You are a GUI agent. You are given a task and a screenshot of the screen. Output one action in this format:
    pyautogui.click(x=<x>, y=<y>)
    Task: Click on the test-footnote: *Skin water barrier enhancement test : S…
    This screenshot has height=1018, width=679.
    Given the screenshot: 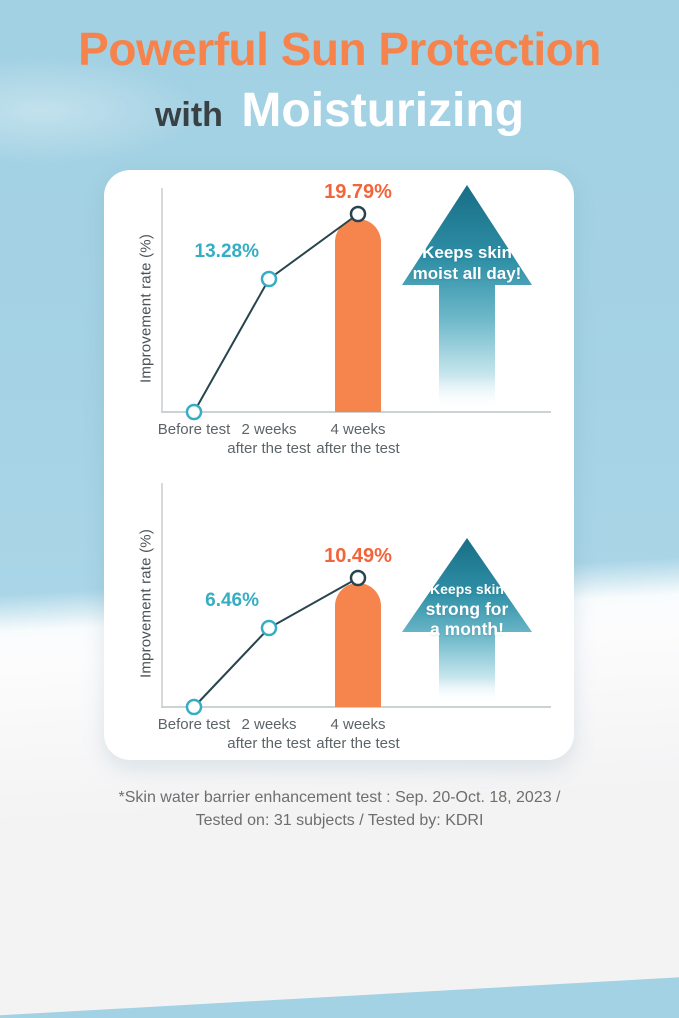 What is the action you would take?
    pyautogui.click(x=339, y=809)
    